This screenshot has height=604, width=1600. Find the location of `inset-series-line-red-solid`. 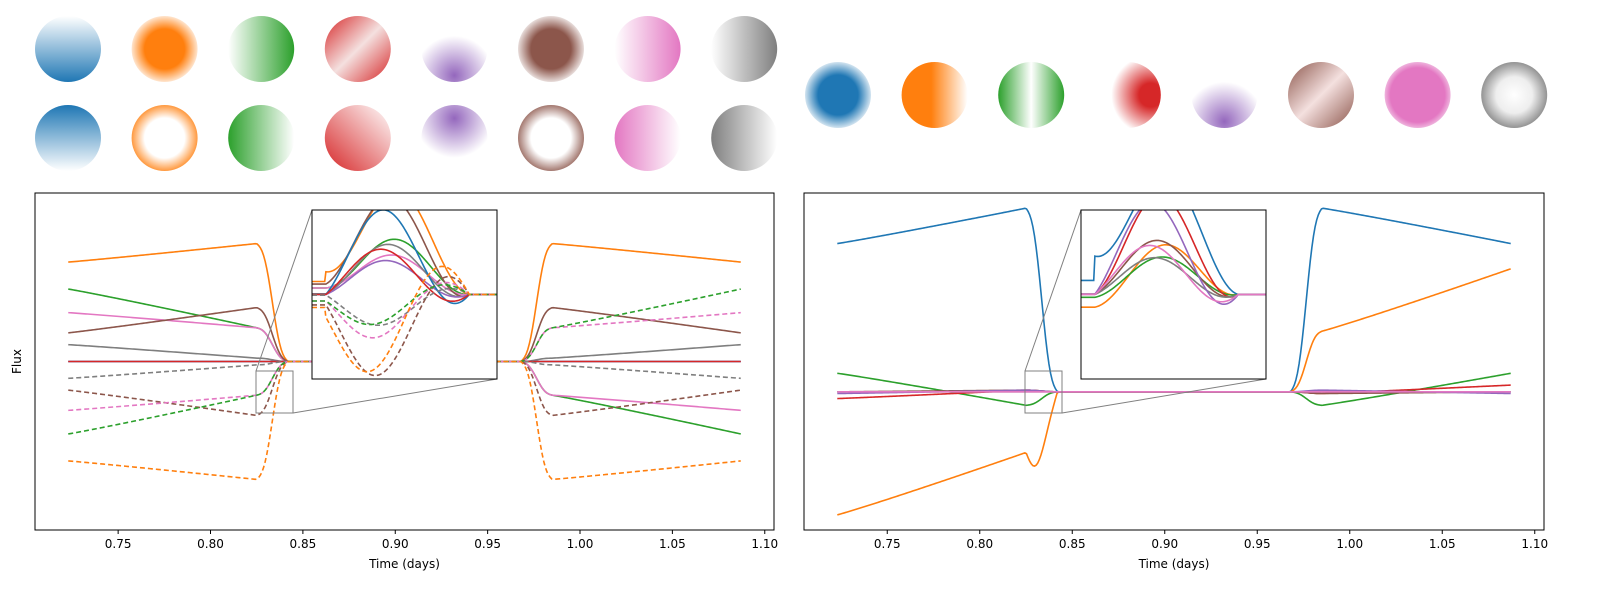

inset-series-line-red-solid is located at coordinates (404, 275).